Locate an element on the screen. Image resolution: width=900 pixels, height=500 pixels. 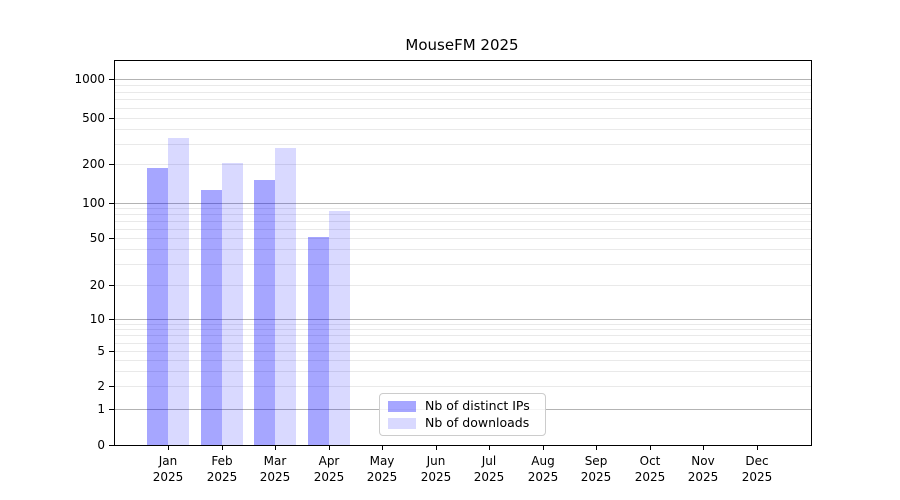
legend-label-distinct-ips: Nb of distinct IPs is located at coordinates (477, 405).